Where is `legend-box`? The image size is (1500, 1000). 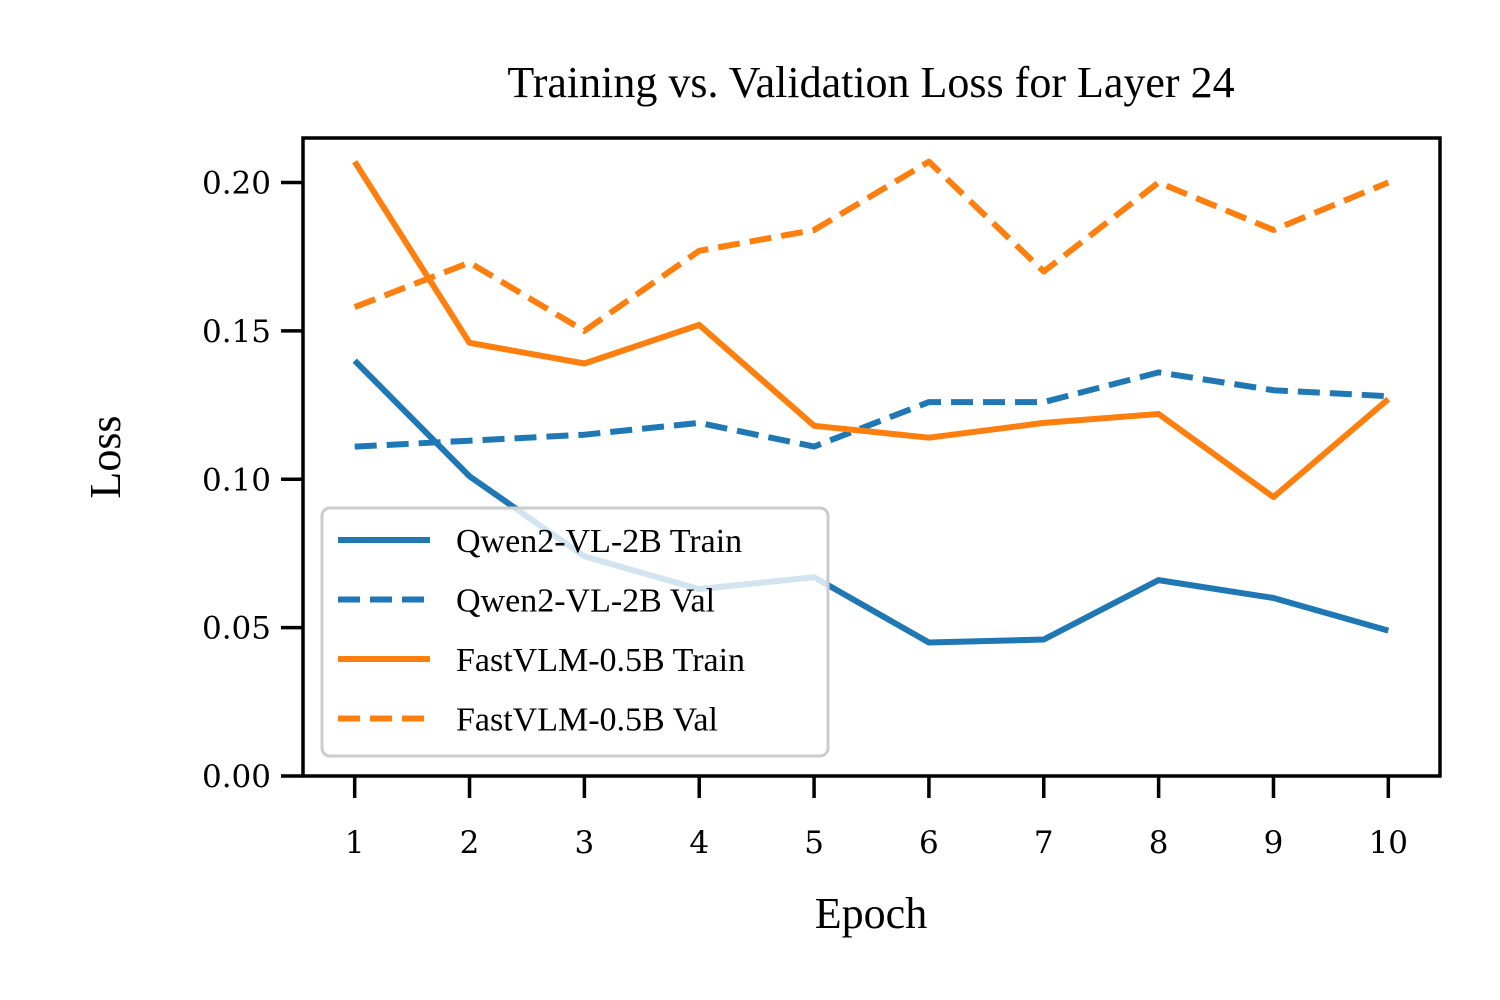
legend-box is located at coordinates (575, 632).